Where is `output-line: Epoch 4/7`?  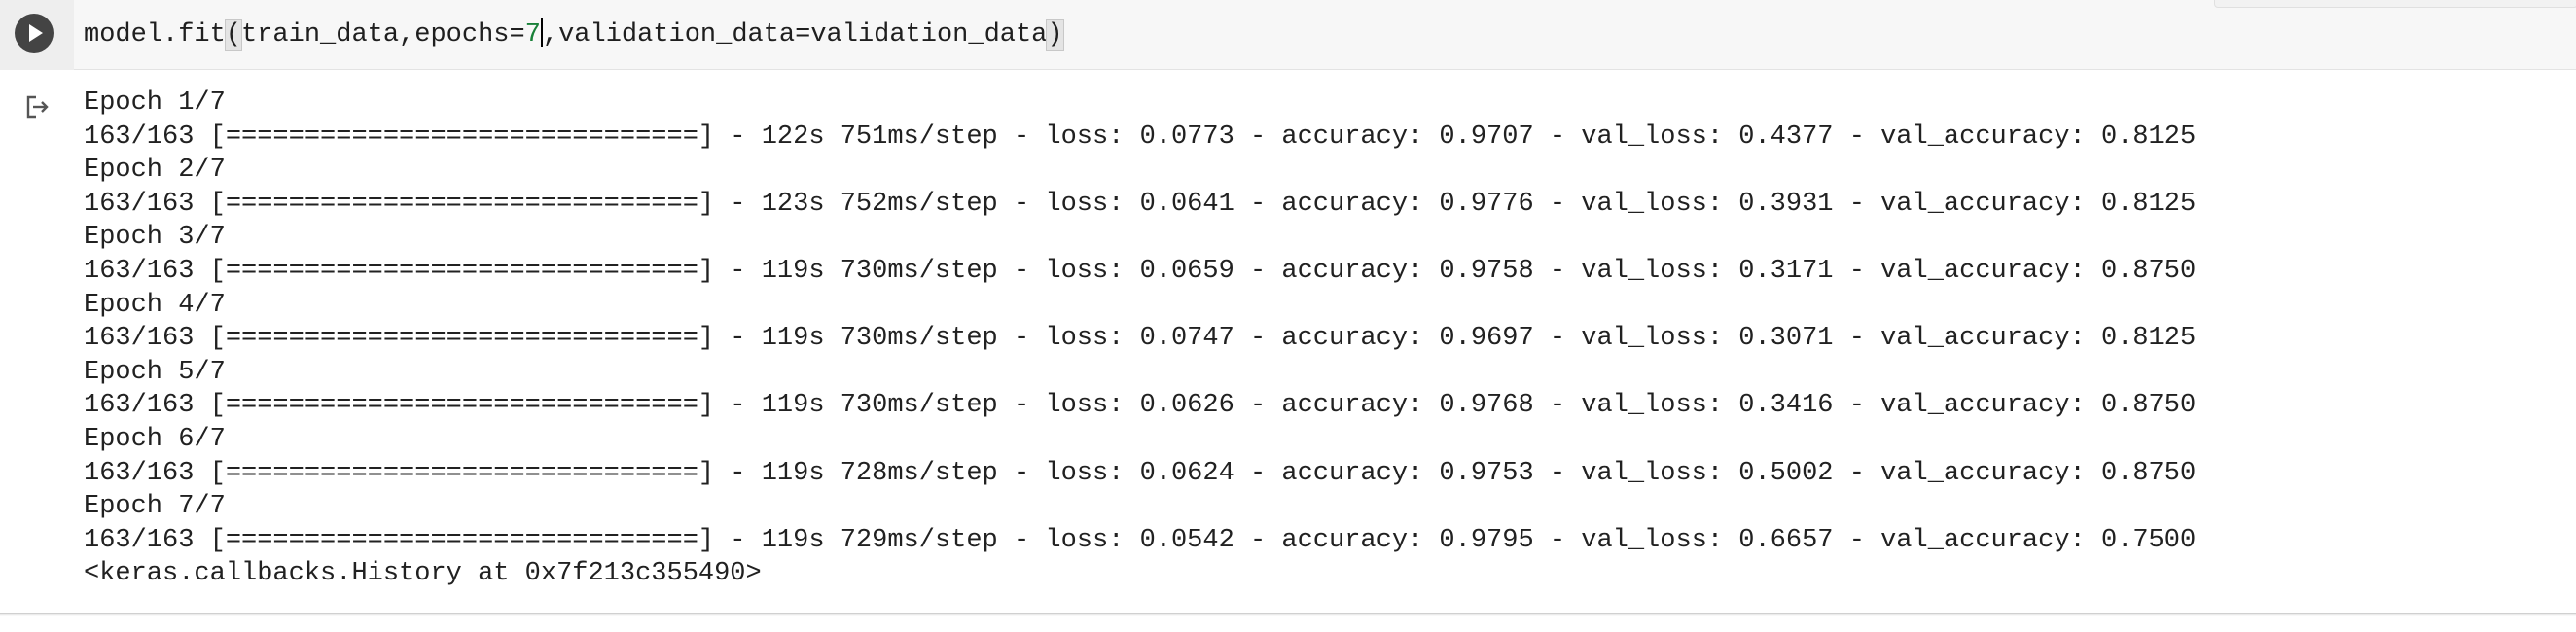
output-line: Epoch 4/7 is located at coordinates (155, 305).